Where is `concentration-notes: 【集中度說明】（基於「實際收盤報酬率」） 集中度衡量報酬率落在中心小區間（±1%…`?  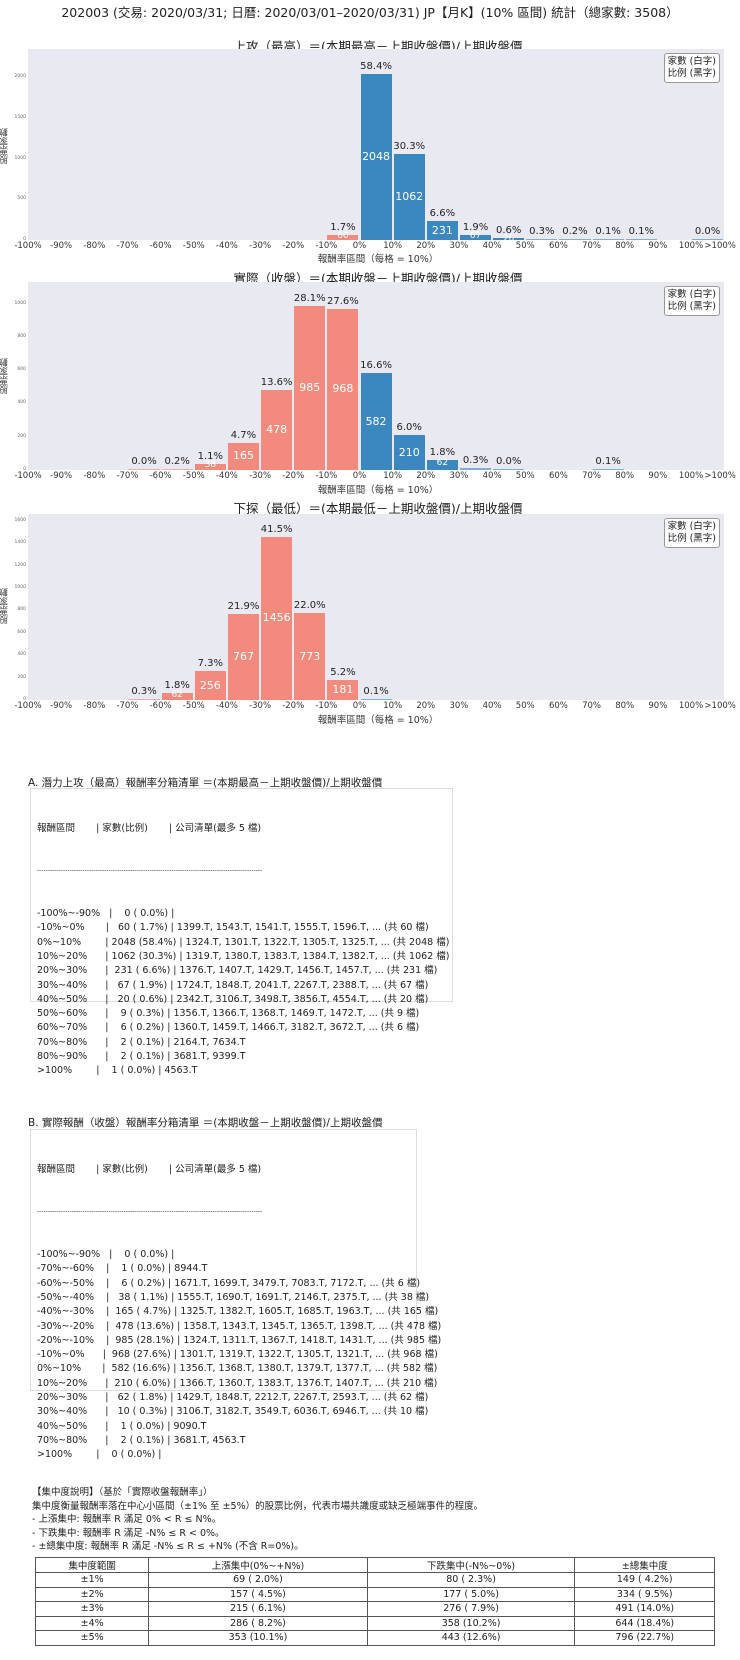 concentration-notes: 【集中度說明】（基於「實際收盤報酬率」） 集中度衡量報酬率落在中心小區間（±1%… is located at coordinates (257, 1520).